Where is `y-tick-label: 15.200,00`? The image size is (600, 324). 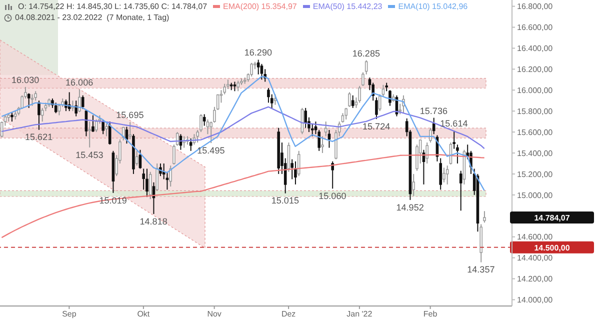 y-tick-label: 15.200,00 is located at coordinates (535, 174).